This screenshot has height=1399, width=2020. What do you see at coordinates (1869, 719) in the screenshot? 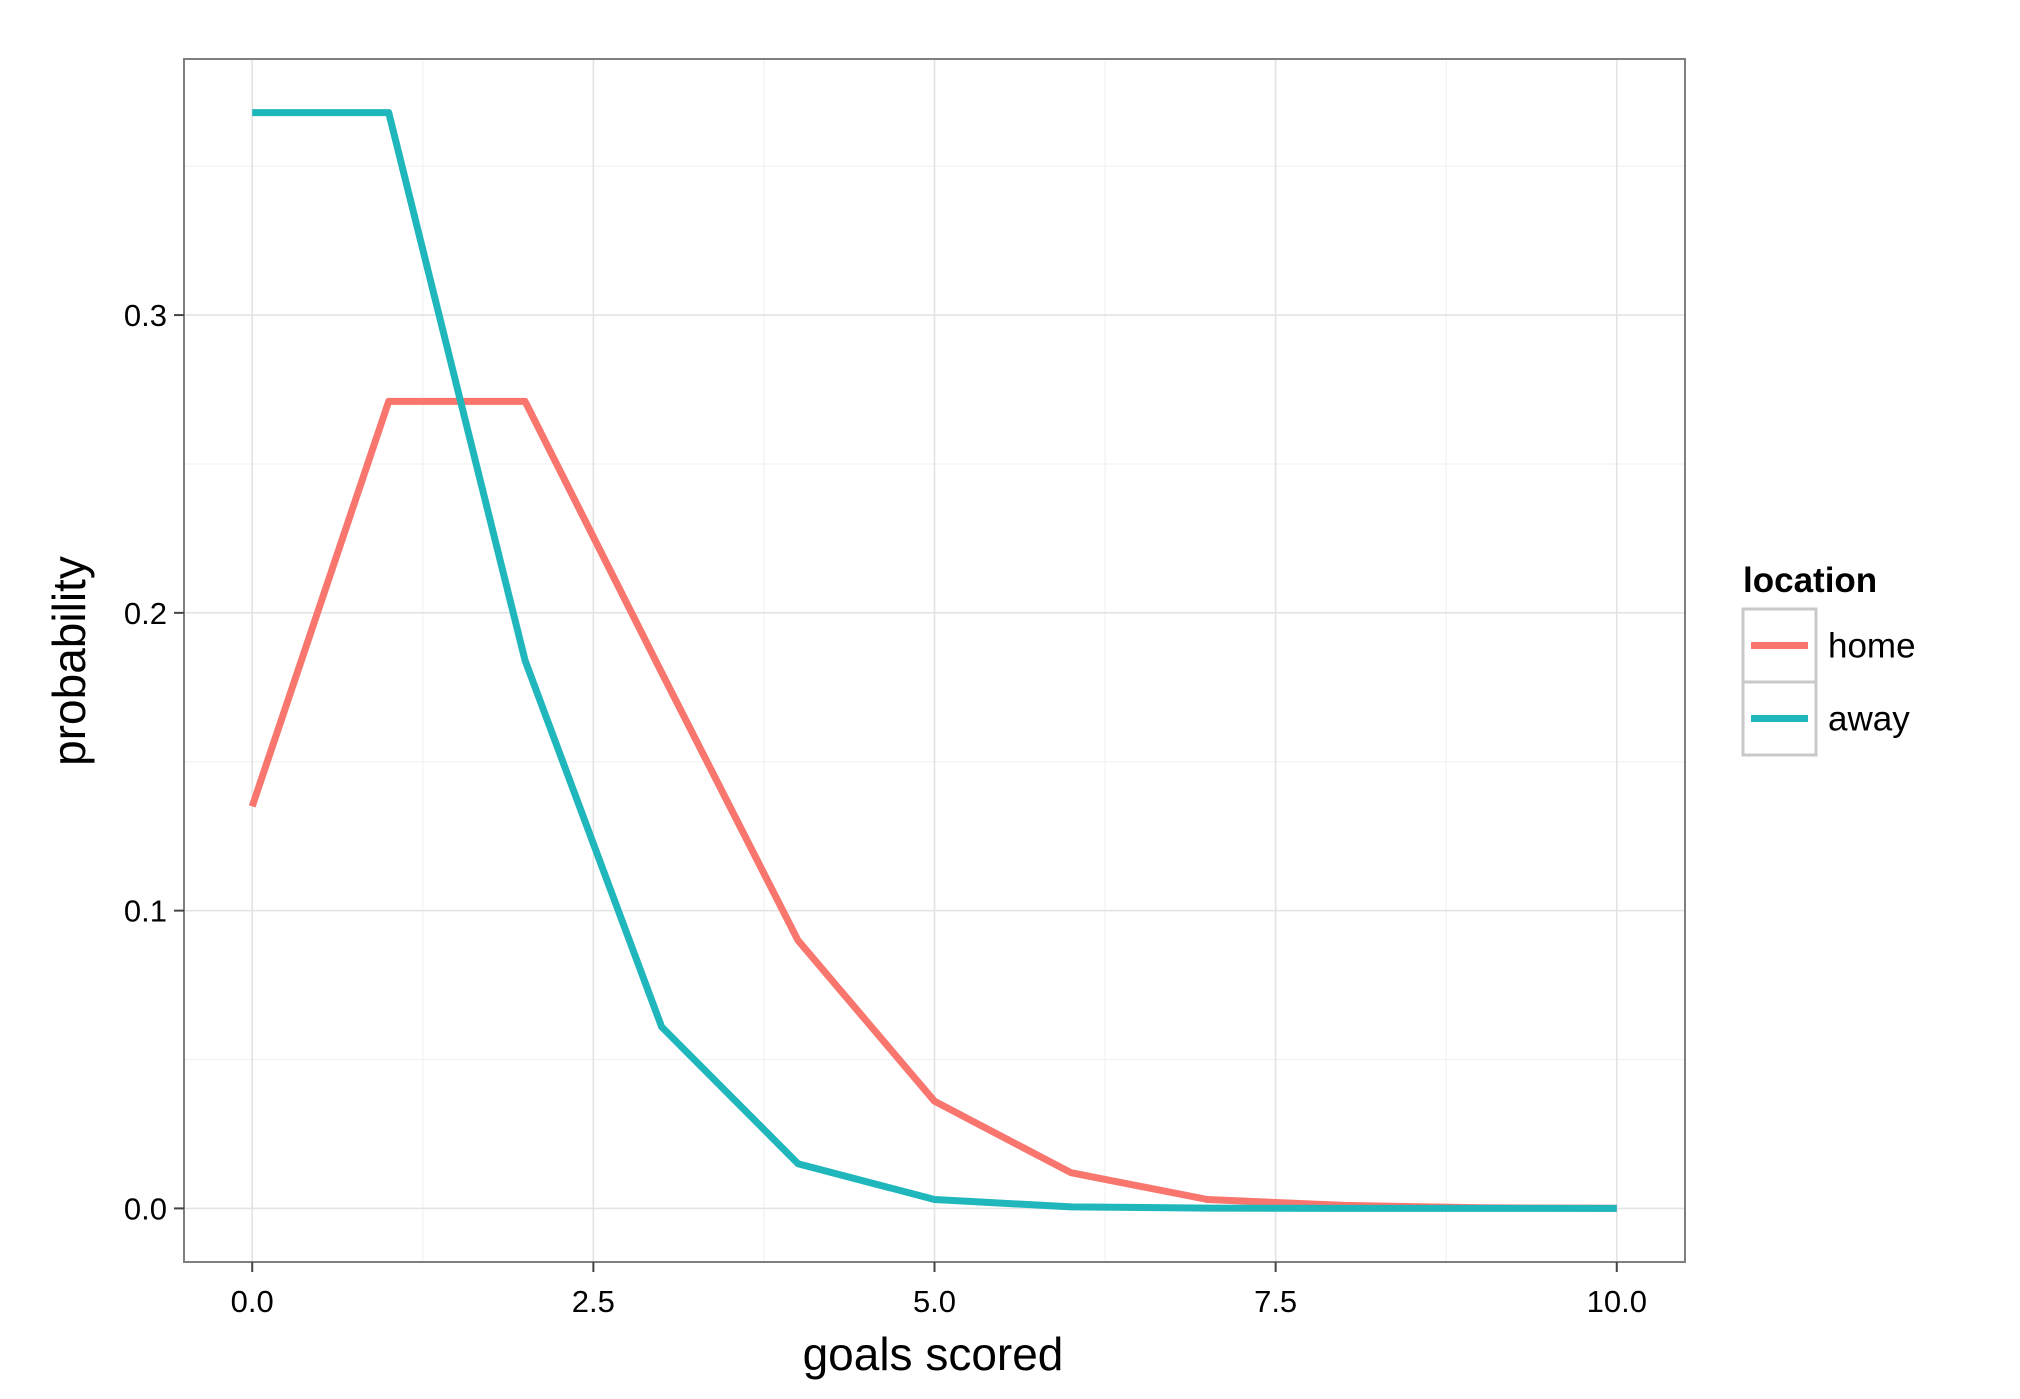
I see `legend-label-away: away` at bounding box center [1869, 719].